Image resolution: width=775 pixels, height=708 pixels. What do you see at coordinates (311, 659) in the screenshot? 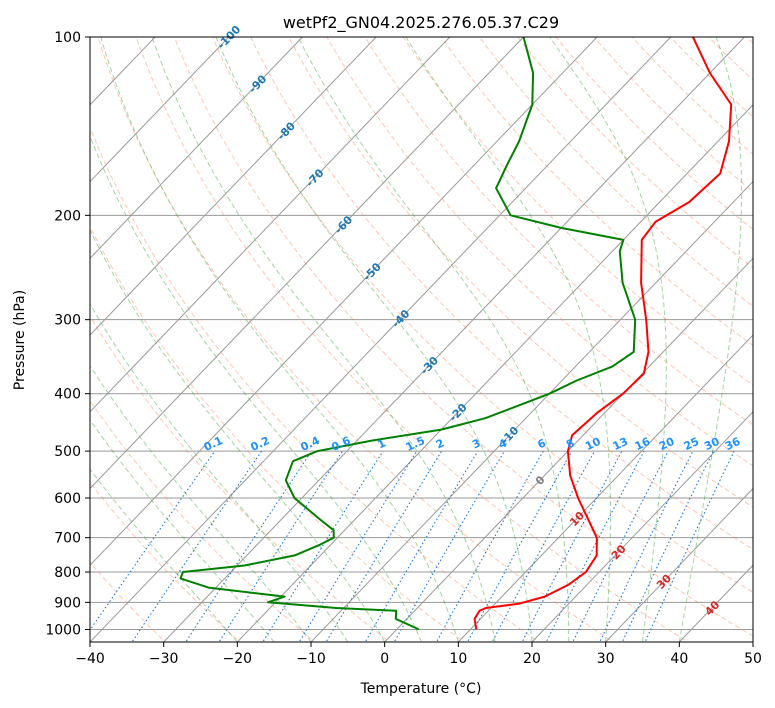
I see `x-tick-label: −10` at bounding box center [311, 659].